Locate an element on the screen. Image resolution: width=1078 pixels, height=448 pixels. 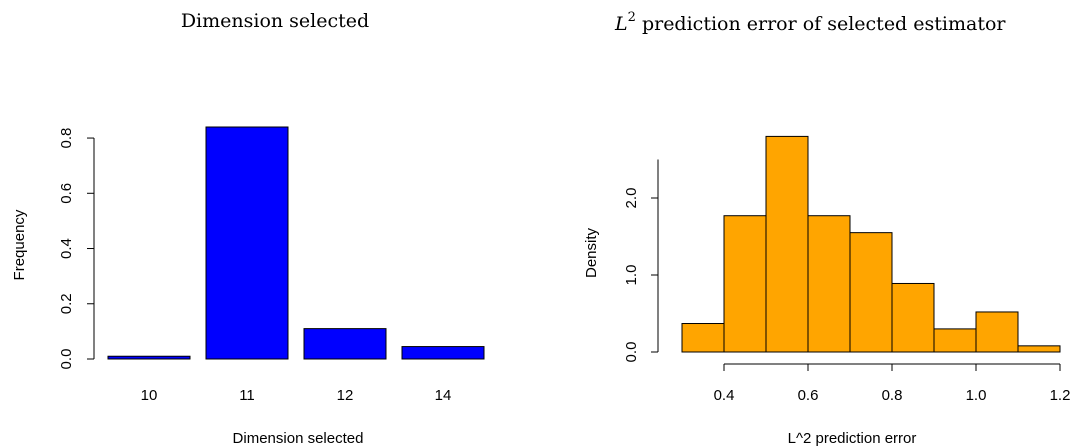
chart2-x-tick-label: 1.0 is located at coordinates (976, 395).